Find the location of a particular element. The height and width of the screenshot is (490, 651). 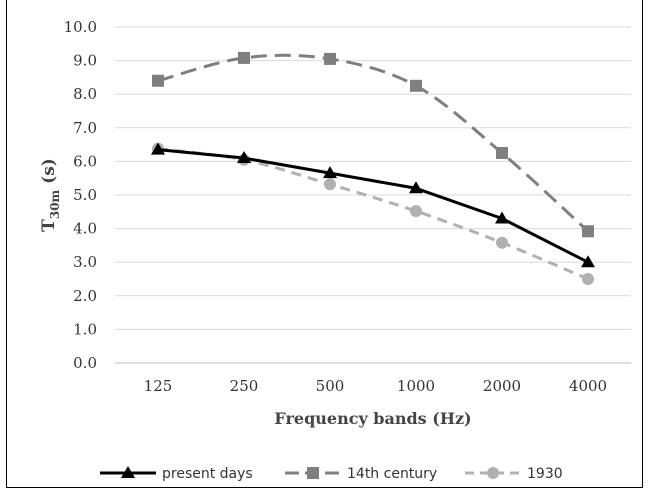

legend-label: 1930 is located at coordinates (545, 474).